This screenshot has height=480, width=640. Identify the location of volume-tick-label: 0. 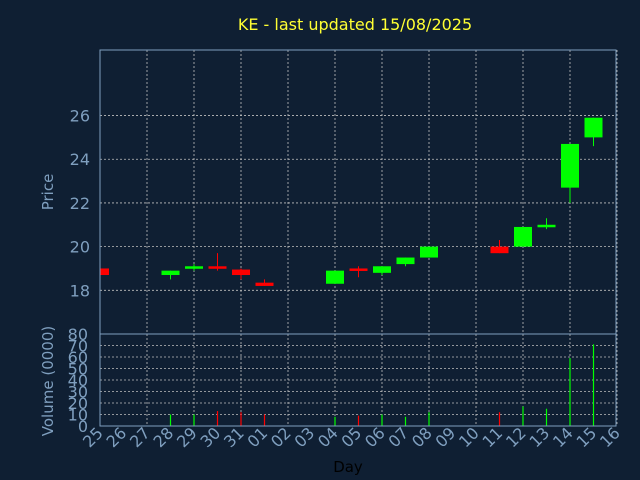
(83, 426).